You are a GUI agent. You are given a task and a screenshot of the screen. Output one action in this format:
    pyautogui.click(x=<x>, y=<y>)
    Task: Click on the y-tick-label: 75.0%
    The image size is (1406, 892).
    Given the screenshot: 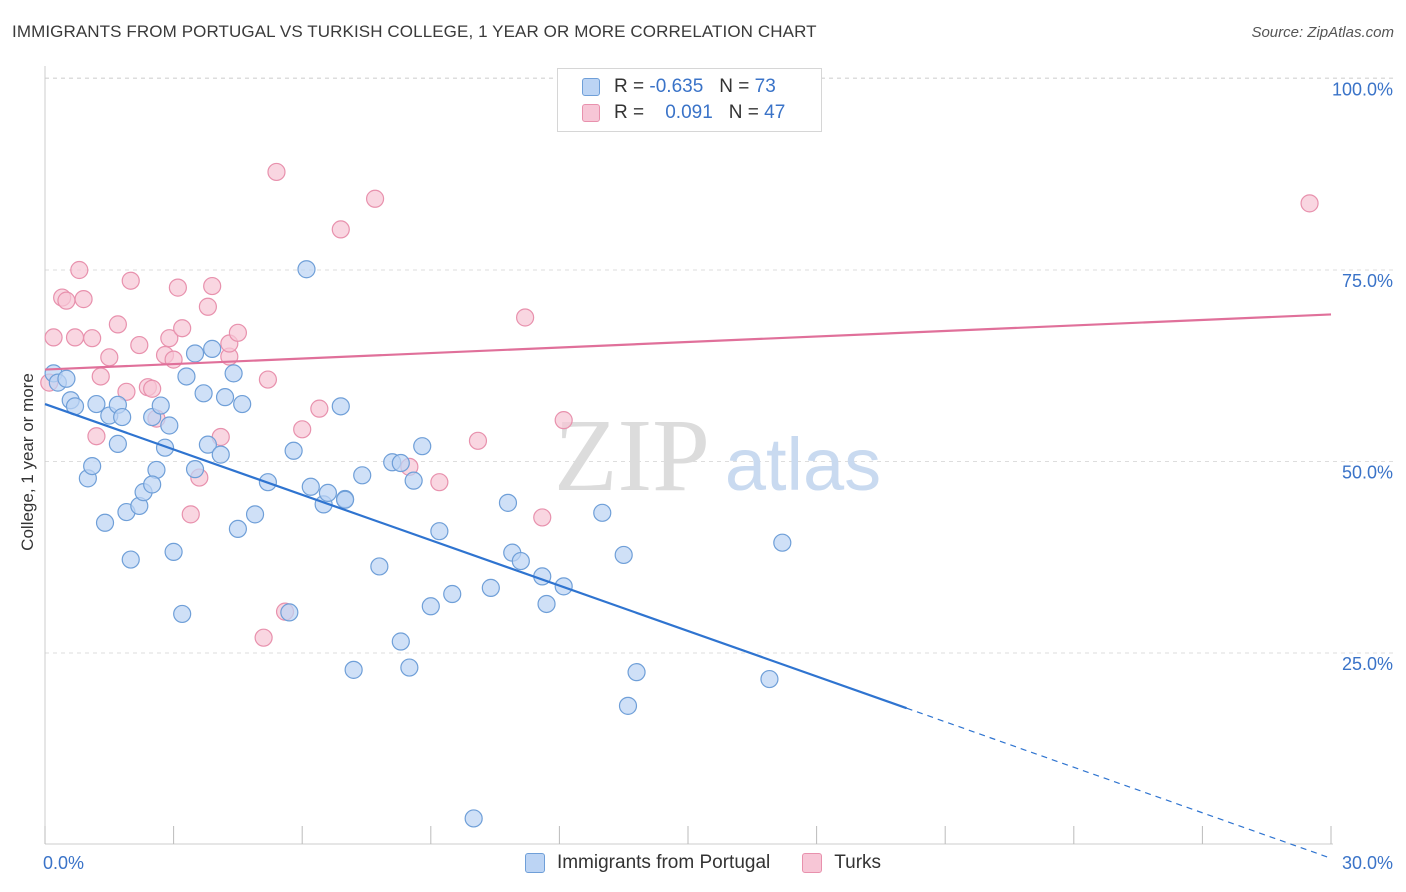 What is the action you would take?
    pyautogui.click(x=1367, y=281)
    